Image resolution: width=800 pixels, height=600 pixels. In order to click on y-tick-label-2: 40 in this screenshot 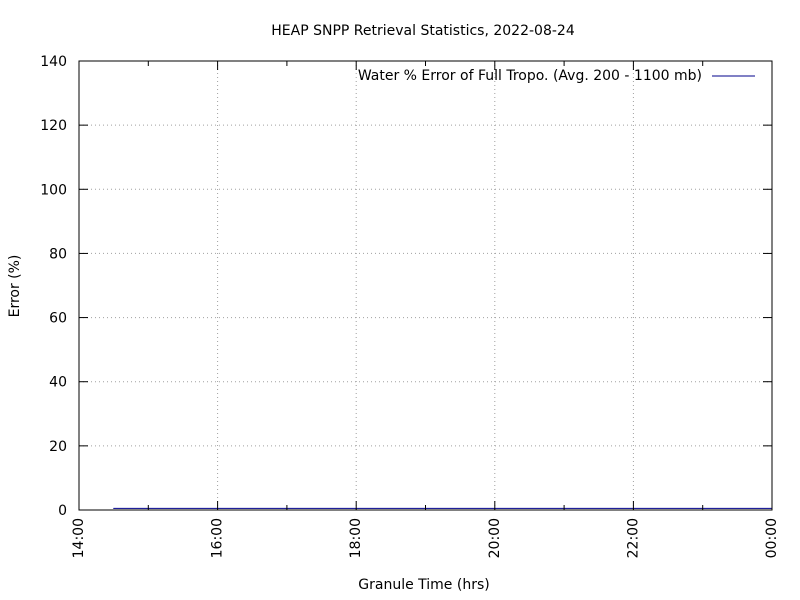, I will do `click(58, 383)`.